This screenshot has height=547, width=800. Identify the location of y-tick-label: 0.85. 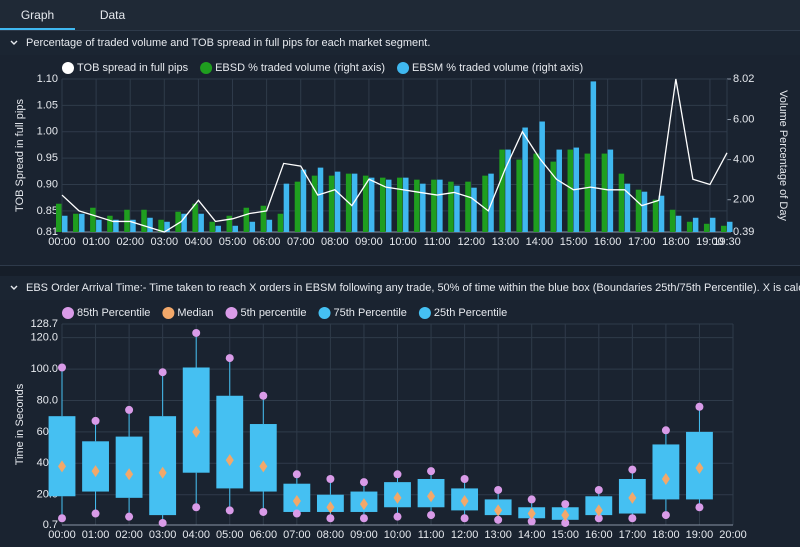
(47, 211).